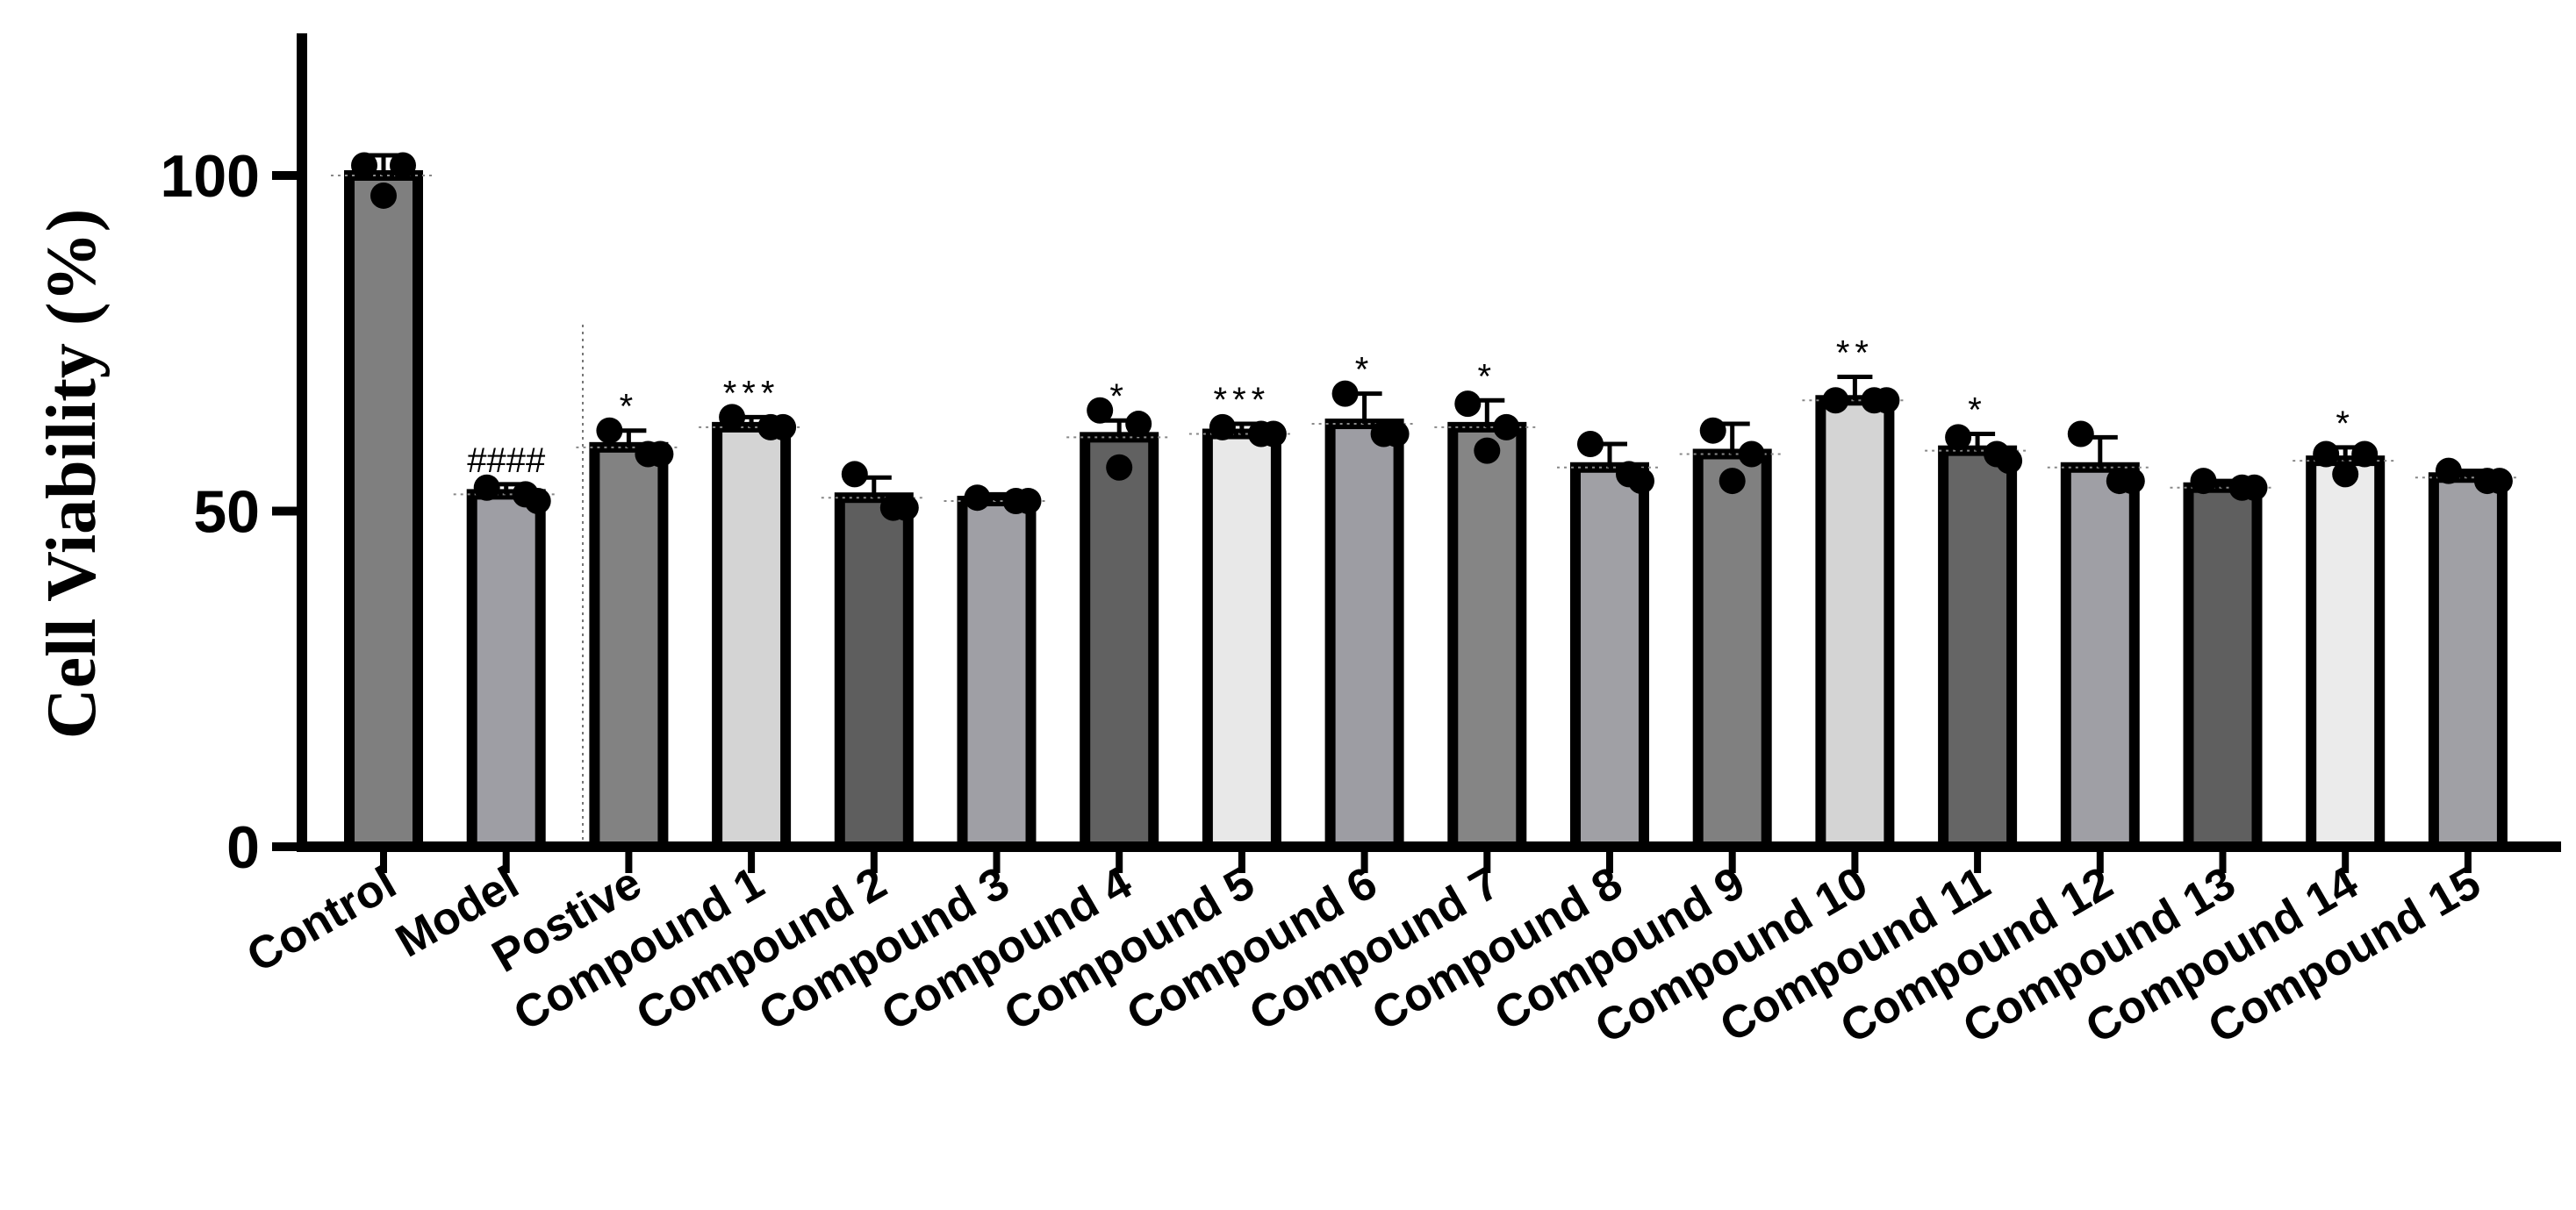  Describe the element at coordinates (72, 474) in the screenshot. I see `y-axis-label: Cell Viability (%)` at that location.